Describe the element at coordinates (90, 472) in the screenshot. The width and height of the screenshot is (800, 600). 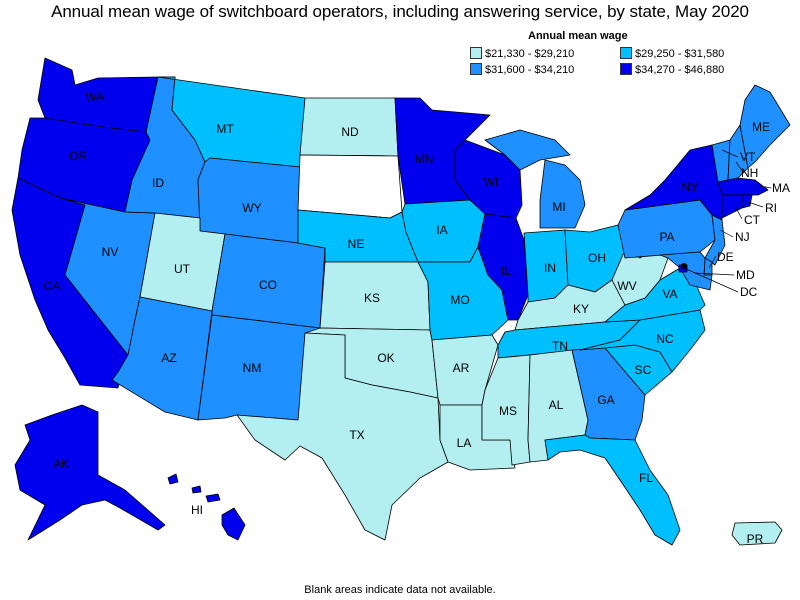
I see `state-ak` at that location.